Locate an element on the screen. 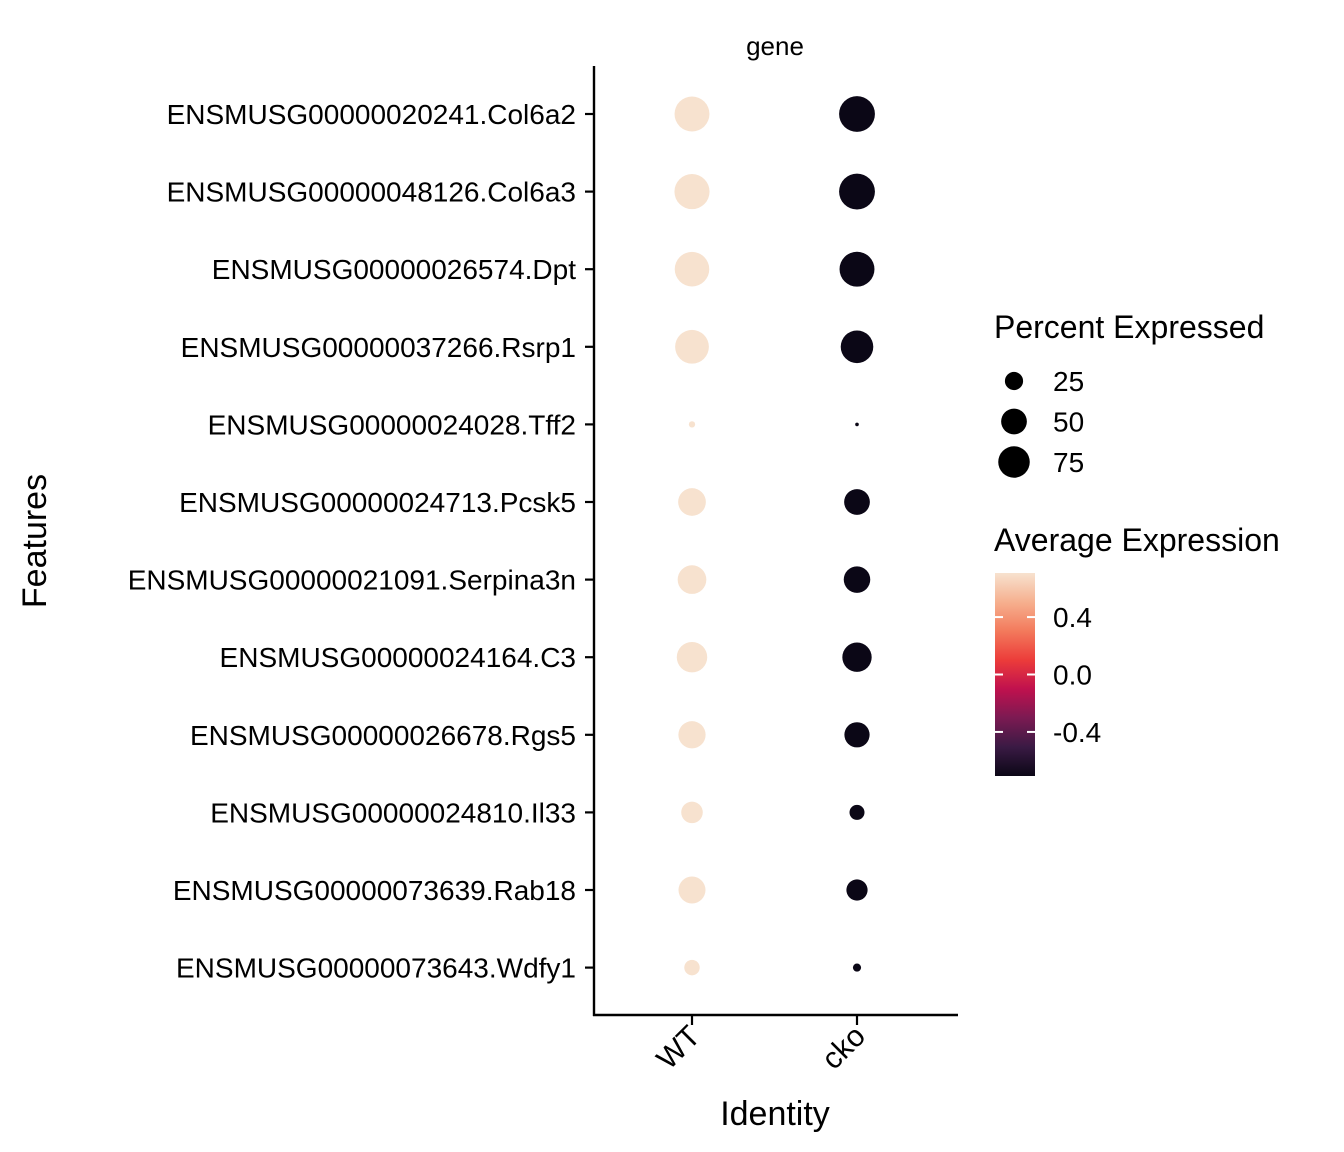 The image size is (1344, 1152). y-tick-label: ENSMUSG00000024713.Pcsk5 is located at coordinates (377, 502).